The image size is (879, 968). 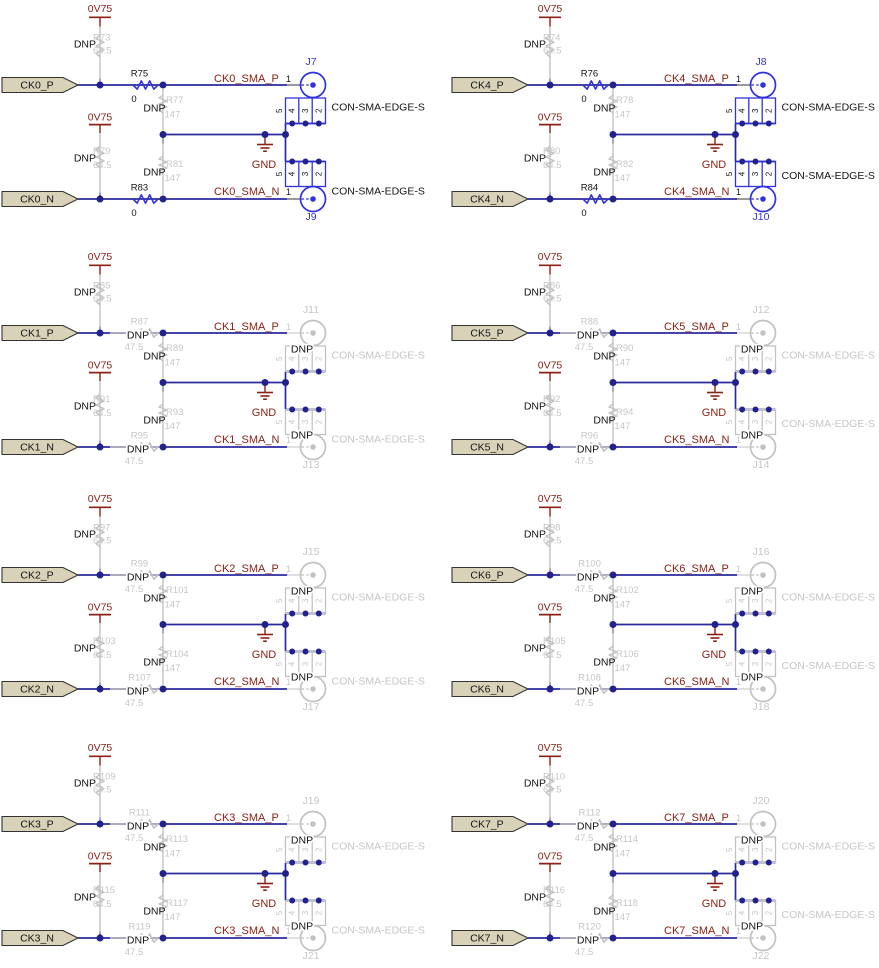 I want to click on resistor-r83: R83 0, so click(x=145, y=201).